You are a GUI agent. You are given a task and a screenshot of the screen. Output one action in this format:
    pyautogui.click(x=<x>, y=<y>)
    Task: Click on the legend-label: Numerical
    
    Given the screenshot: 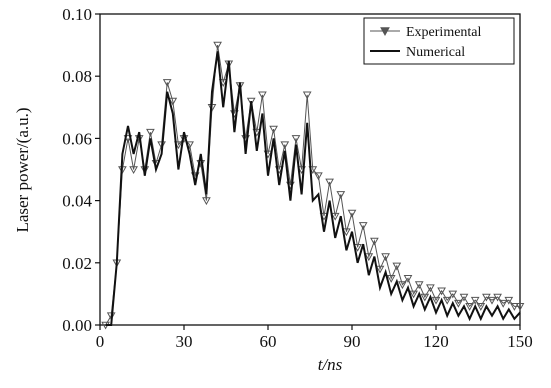 What is the action you would take?
    pyautogui.click(x=435, y=52)
    